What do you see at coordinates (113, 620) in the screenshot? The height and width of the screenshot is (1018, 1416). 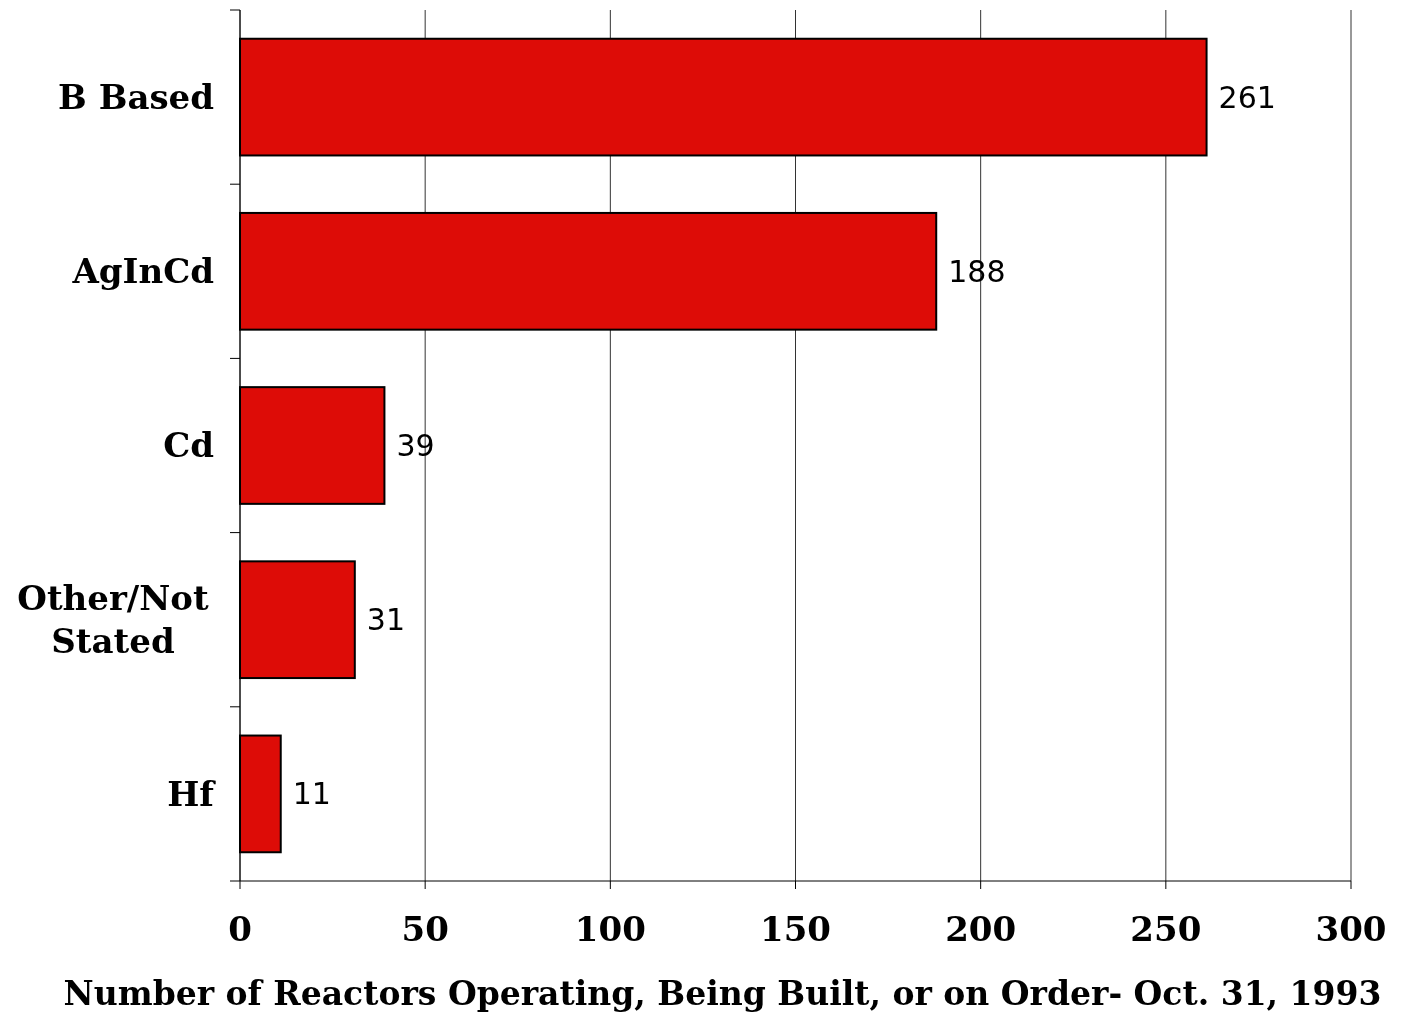 I see `y-tick-label: Other/Not Stated` at bounding box center [113, 620].